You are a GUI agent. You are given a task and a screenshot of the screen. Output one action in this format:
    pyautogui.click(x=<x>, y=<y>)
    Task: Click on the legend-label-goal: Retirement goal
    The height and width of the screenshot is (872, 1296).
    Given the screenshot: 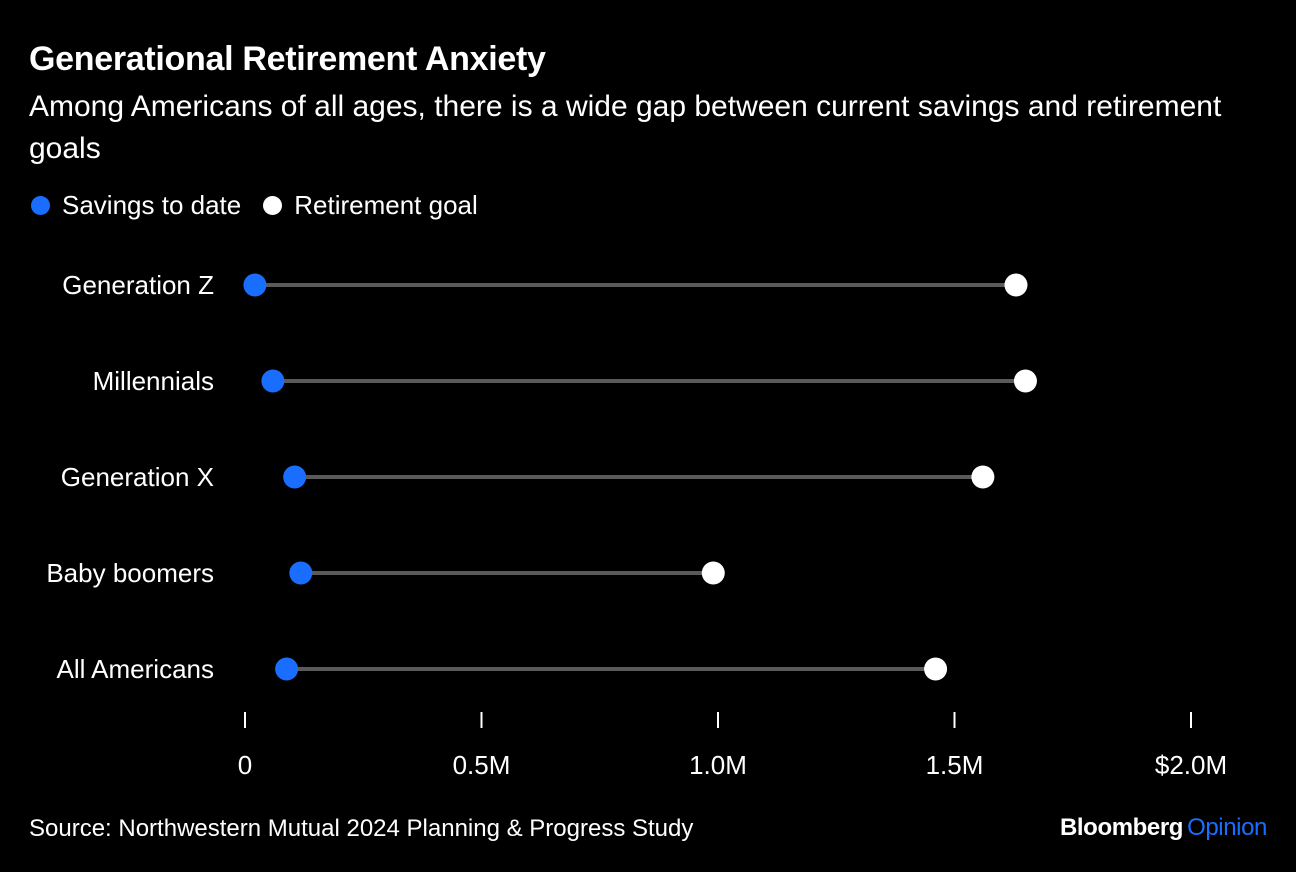 What is the action you would take?
    pyautogui.click(x=386, y=205)
    